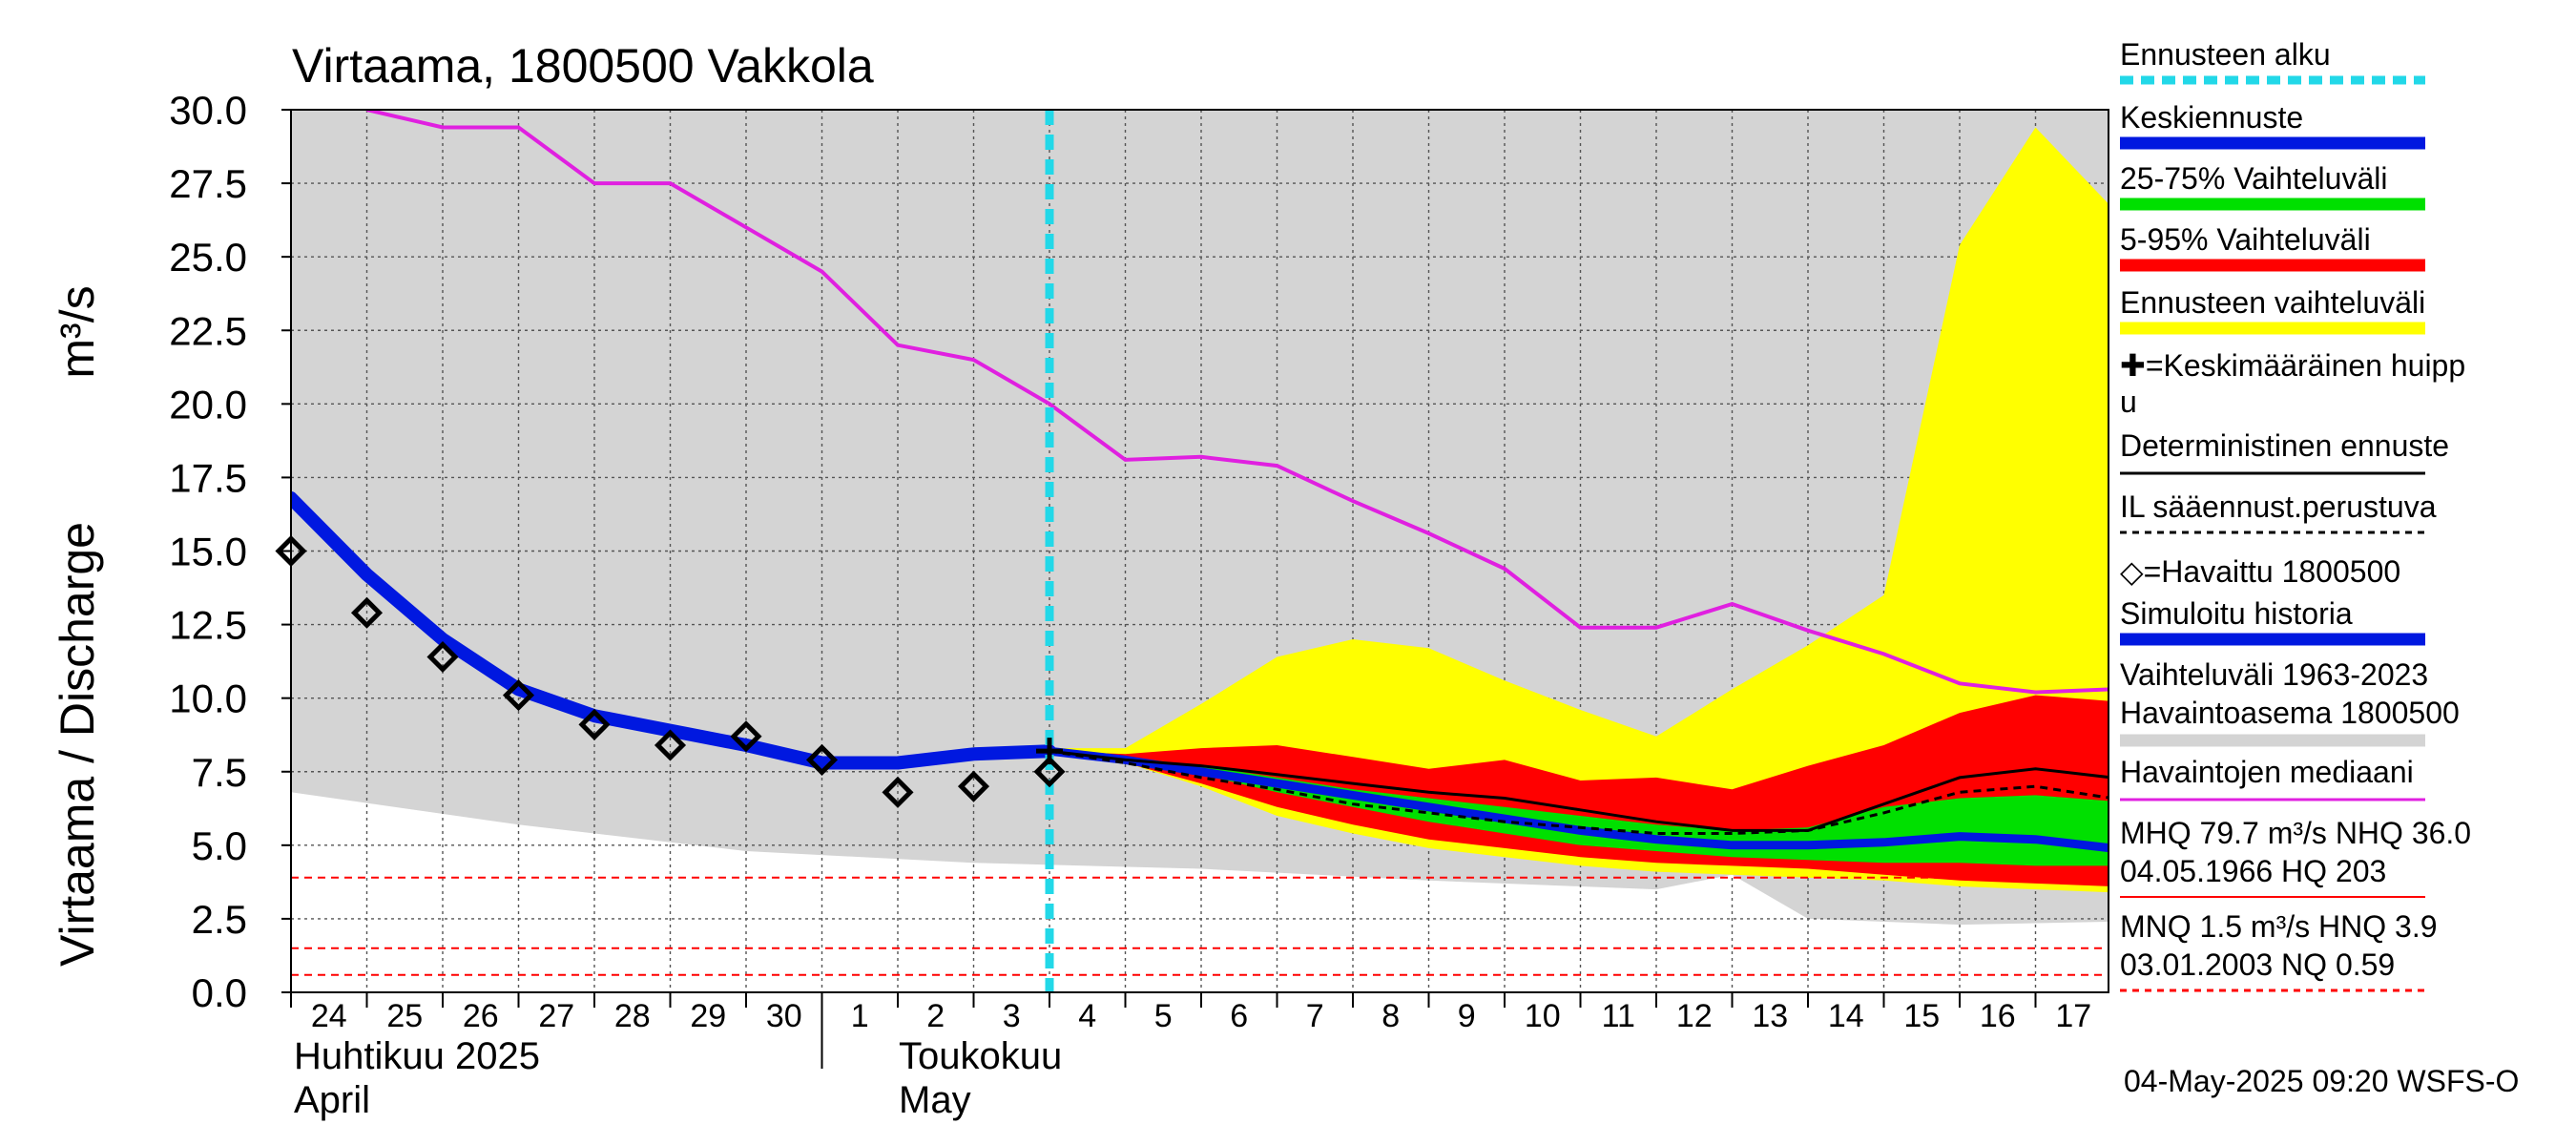  What do you see at coordinates (2278, 506) in the screenshot?
I see `legend-label: IL sääennust.perustuva` at bounding box center [2278, 506].